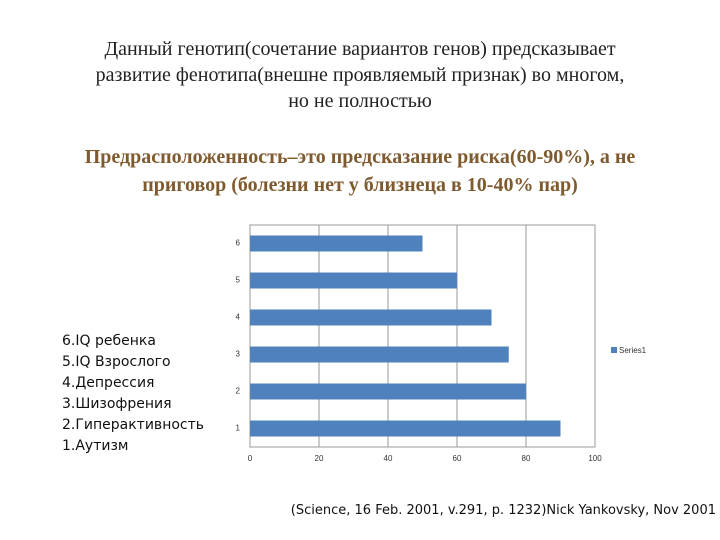  What do you see at coordinates (238, 428) in the screenshot?
I see `y-tick-label: 1` at bounding box center [238, 428].